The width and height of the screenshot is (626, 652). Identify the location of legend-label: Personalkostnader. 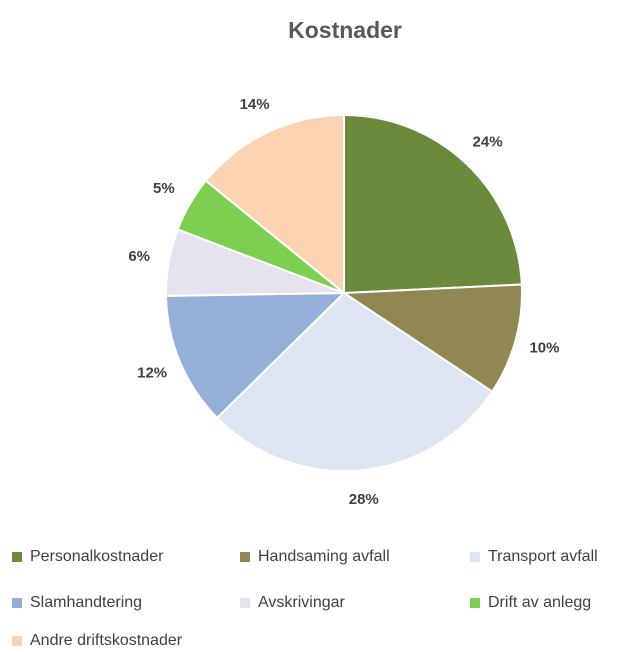
(97, 556).